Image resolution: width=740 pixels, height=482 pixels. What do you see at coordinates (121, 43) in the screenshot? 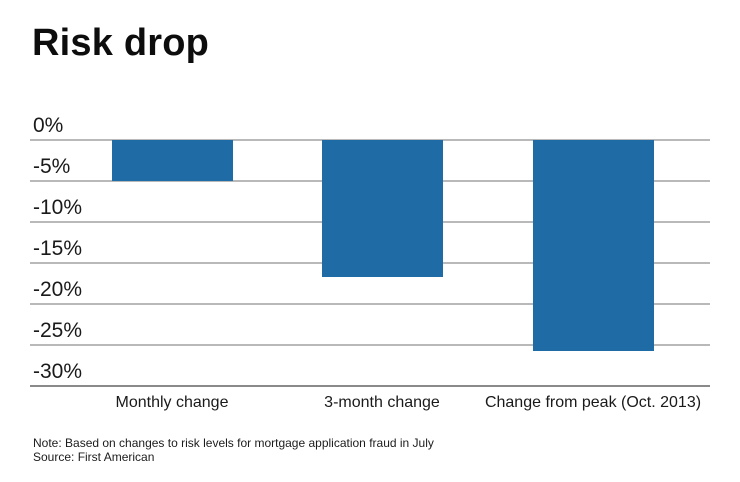
I see `chart-title: Risk drop` at bounding box center [121, 43].